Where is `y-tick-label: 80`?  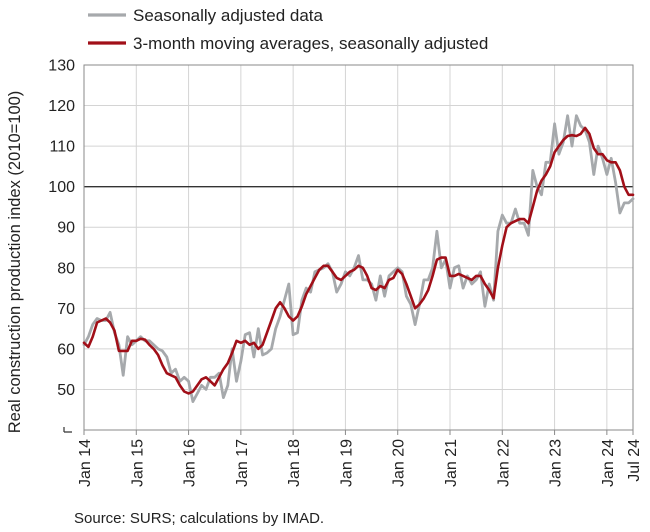 y-tick-label: 80 is located at coordinates (66, 268).